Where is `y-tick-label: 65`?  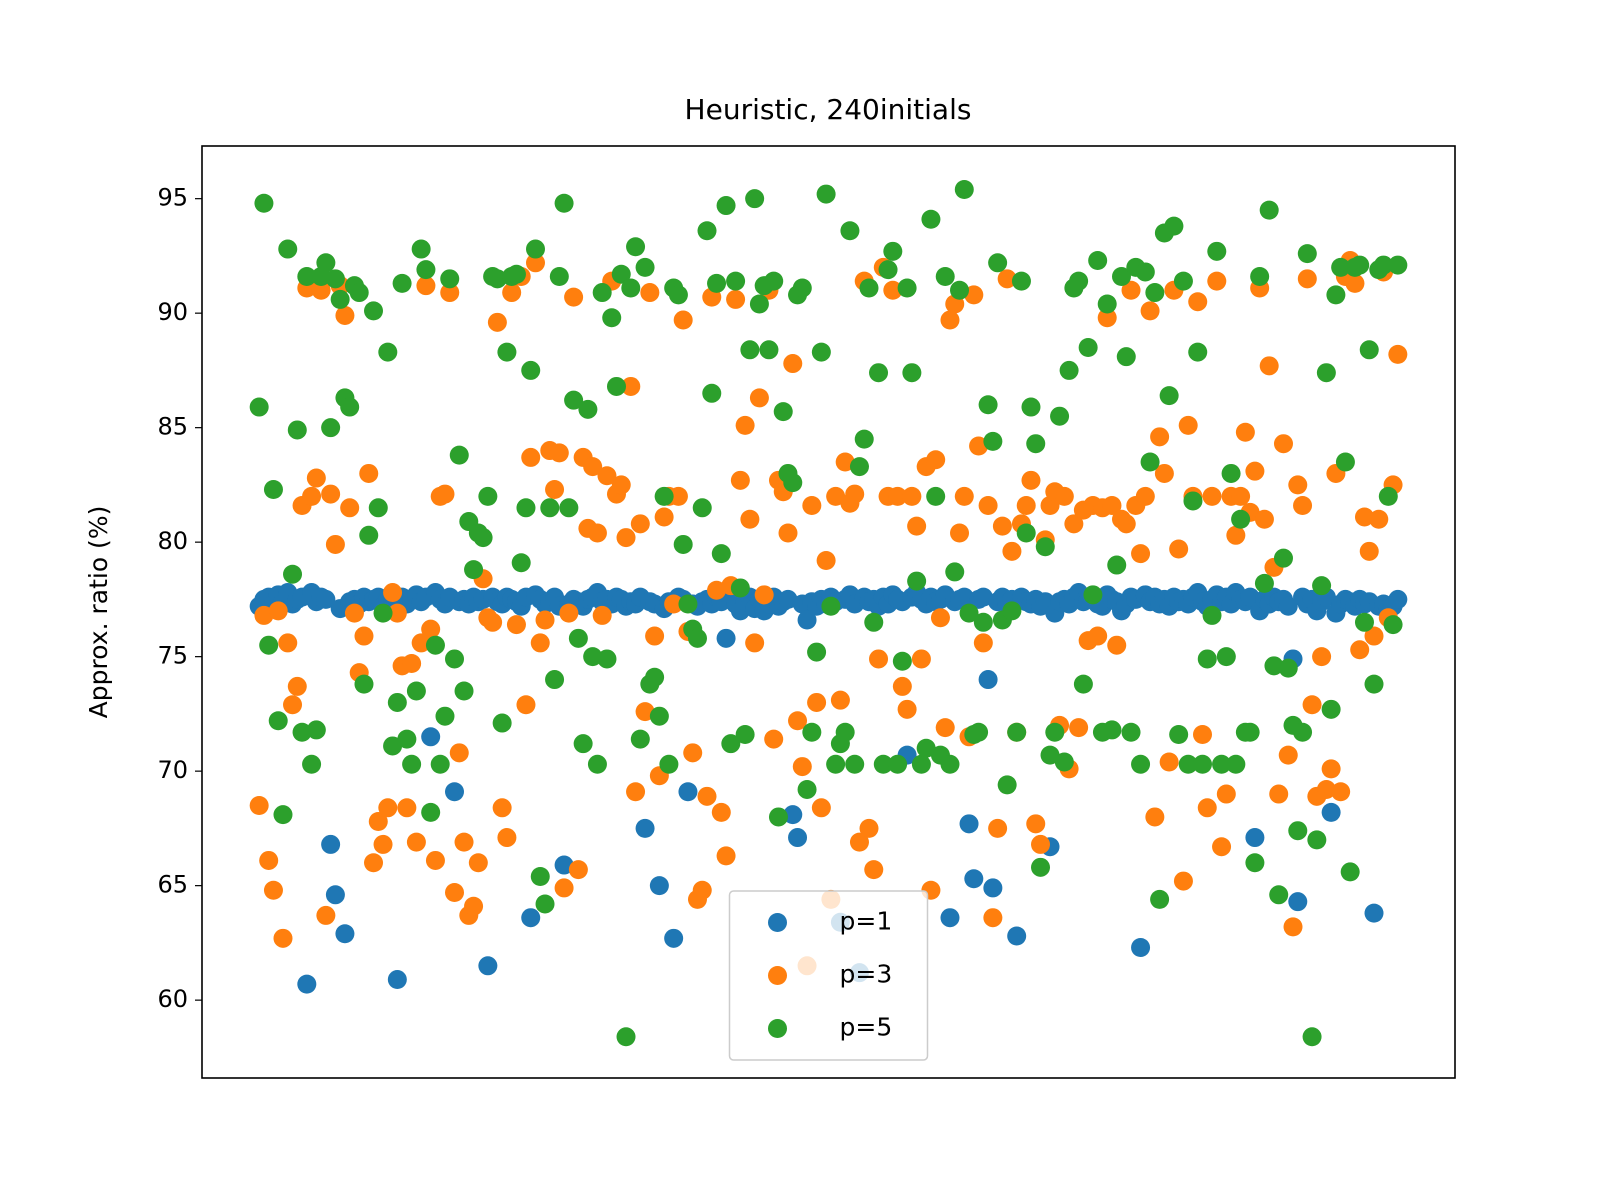 y-tick-label: 65 is located at coordinates (172, 885).